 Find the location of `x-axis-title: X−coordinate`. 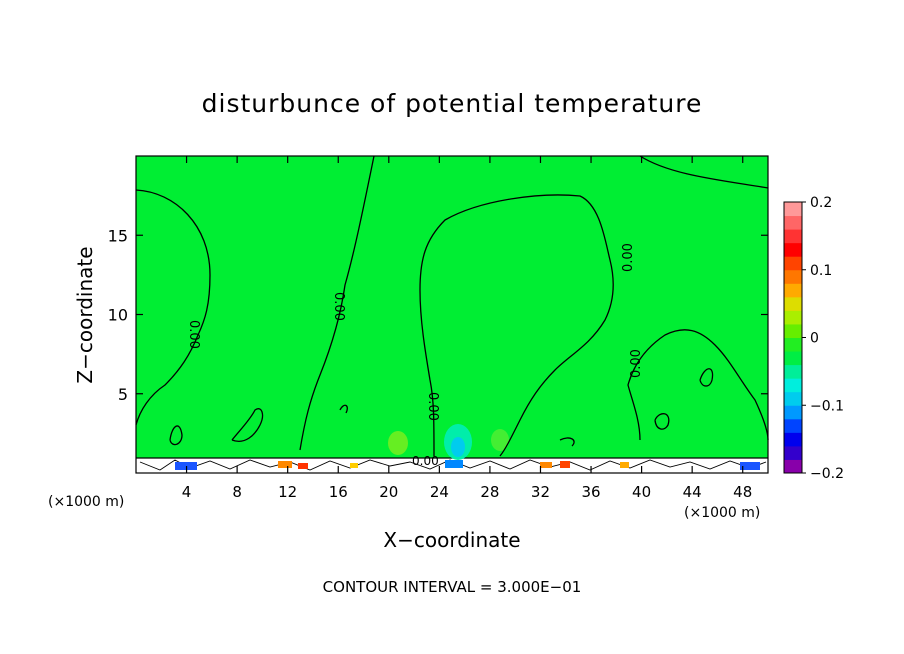

x-axis-title: X−coordinate is located at coordinates (451, 540).